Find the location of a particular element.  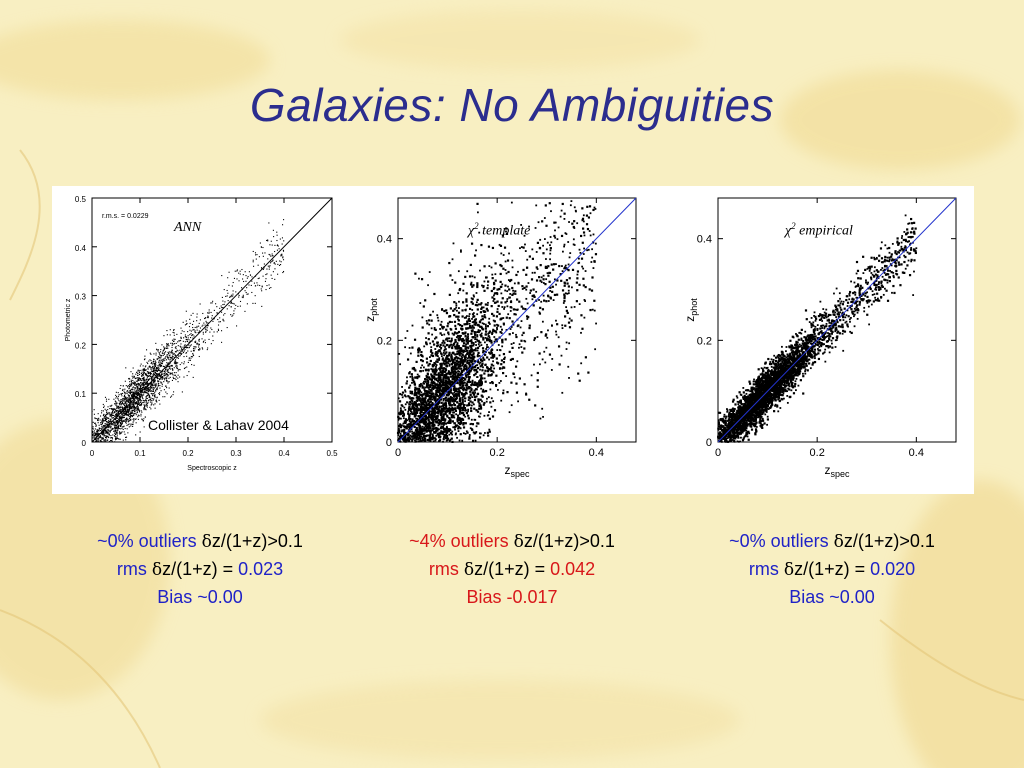

x-tick-label: 0.4 is located at coordinates (596, 453).